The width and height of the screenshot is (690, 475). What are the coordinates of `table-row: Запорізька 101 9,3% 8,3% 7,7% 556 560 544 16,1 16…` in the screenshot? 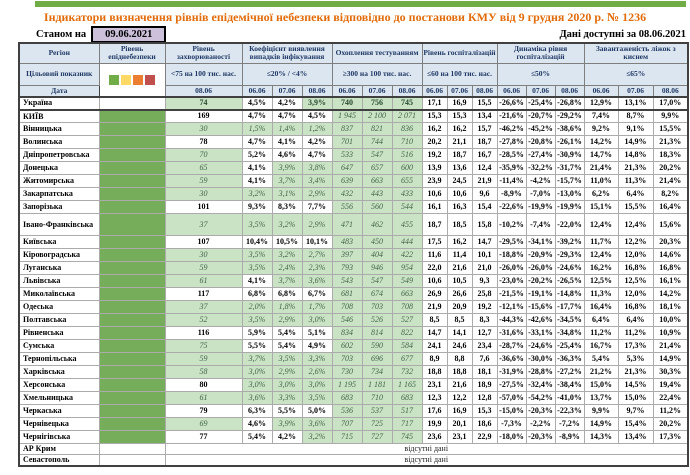 It's located at (353, 207).